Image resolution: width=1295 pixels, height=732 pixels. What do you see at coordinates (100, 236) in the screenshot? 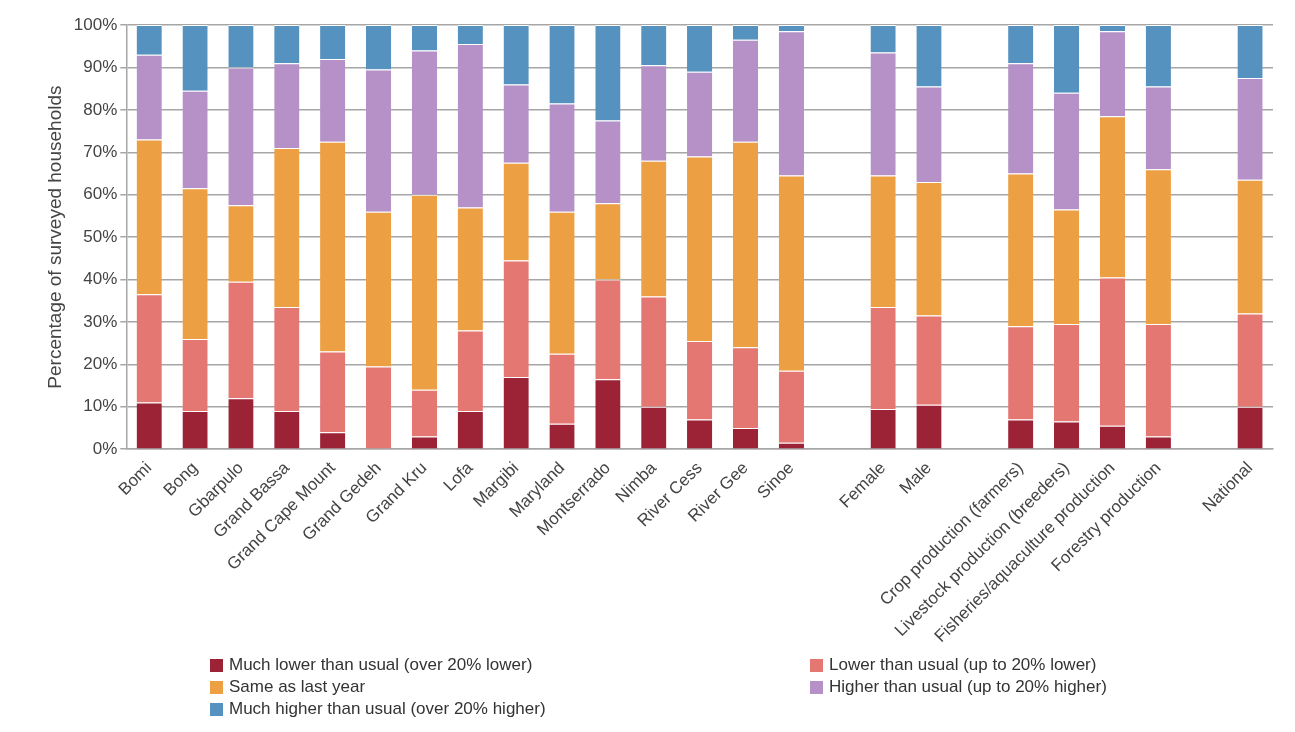
I see `y-tick-label: 50%` at bounding box center [100, 236].